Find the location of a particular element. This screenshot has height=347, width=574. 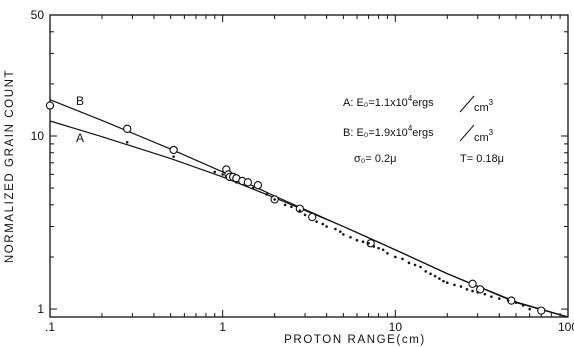

x-tick-label: 10 is located at coordinates (396, 327).